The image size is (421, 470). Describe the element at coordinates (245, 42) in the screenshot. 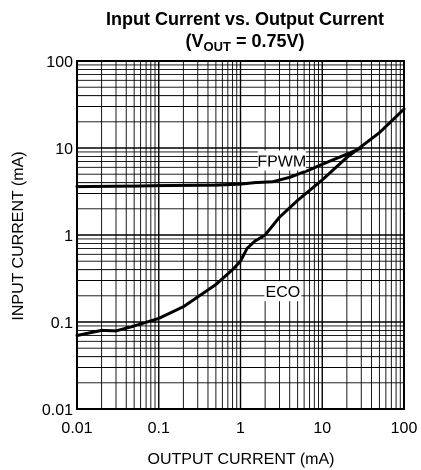

I see `chart-subtitle: (VOUT = 0.75V)` at that location.